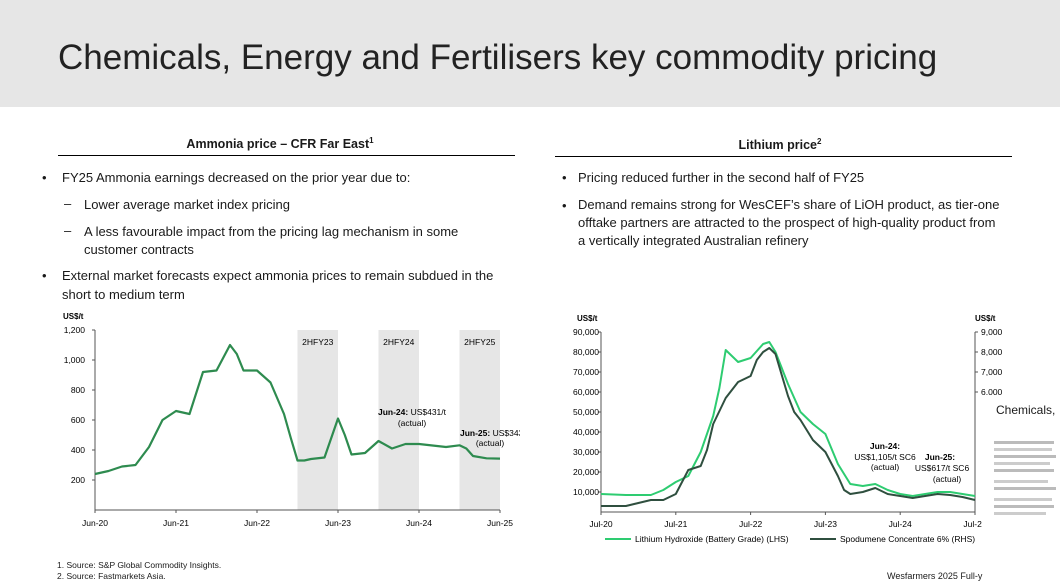  I want to click on y-tick-label-right: 7,000, so click(992, 372).